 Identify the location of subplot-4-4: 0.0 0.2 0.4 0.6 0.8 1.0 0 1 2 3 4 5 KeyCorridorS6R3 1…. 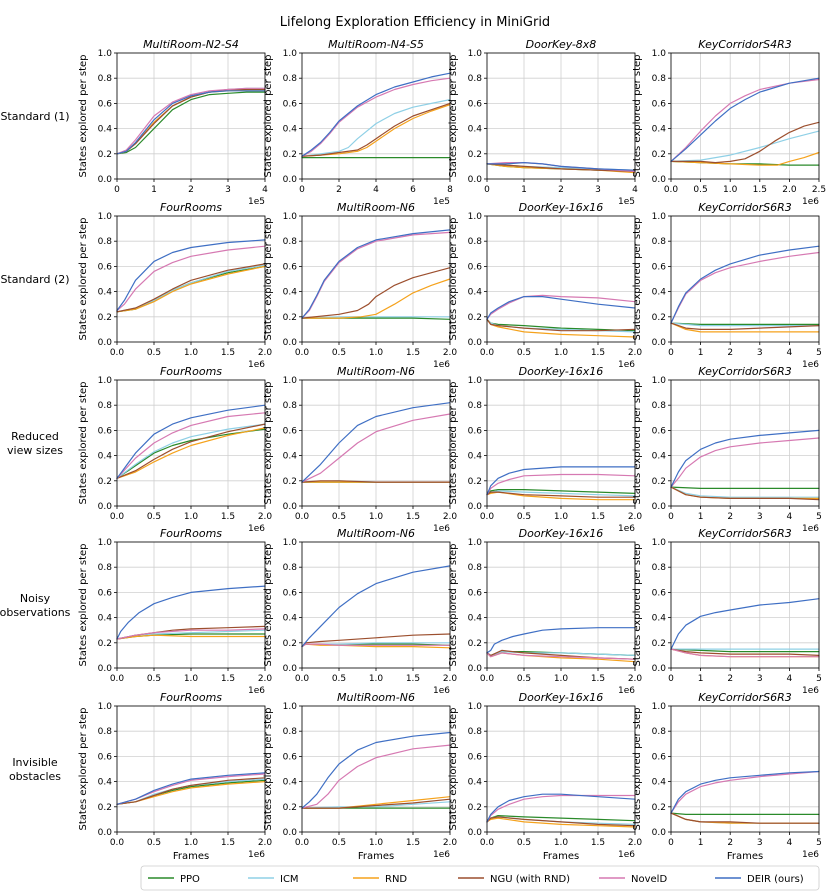
(727, 611).